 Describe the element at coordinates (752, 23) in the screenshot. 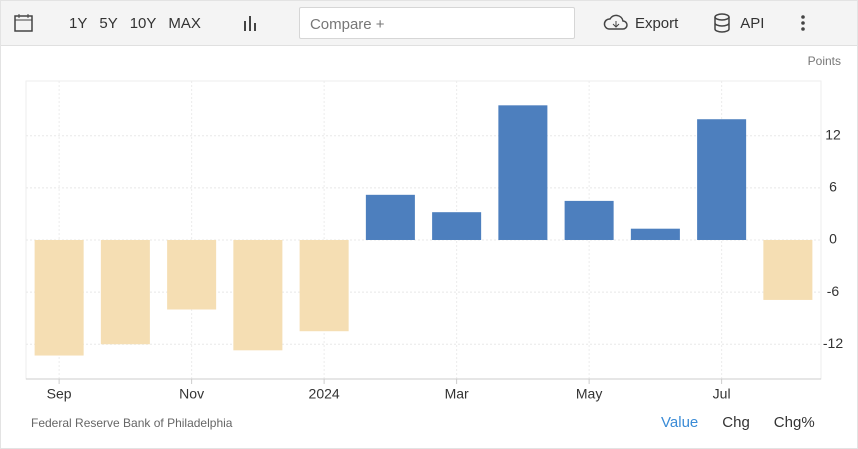

I see `api-button: API` at that location.